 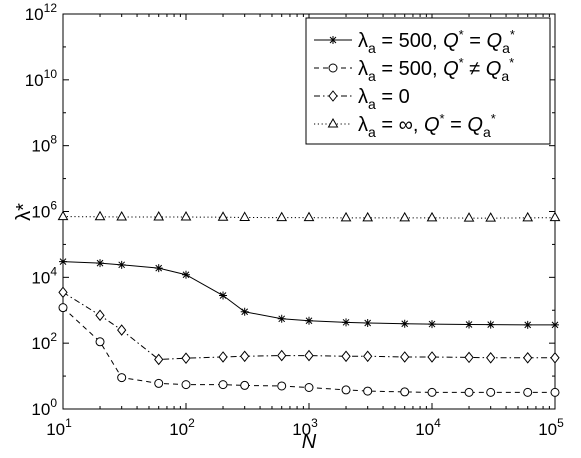 I want to click on x-tick-label: 10³, so click(x=305, y=427).